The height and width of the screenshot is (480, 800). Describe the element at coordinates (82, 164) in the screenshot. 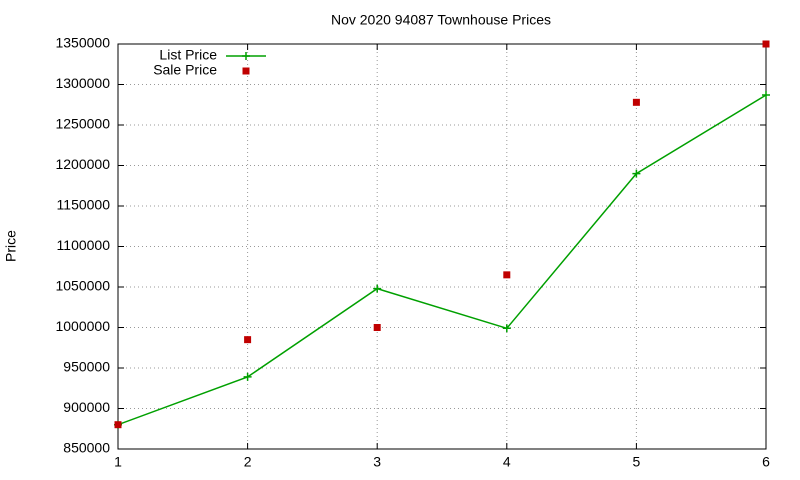

I see `y-tick-label: 1200000` at that location.